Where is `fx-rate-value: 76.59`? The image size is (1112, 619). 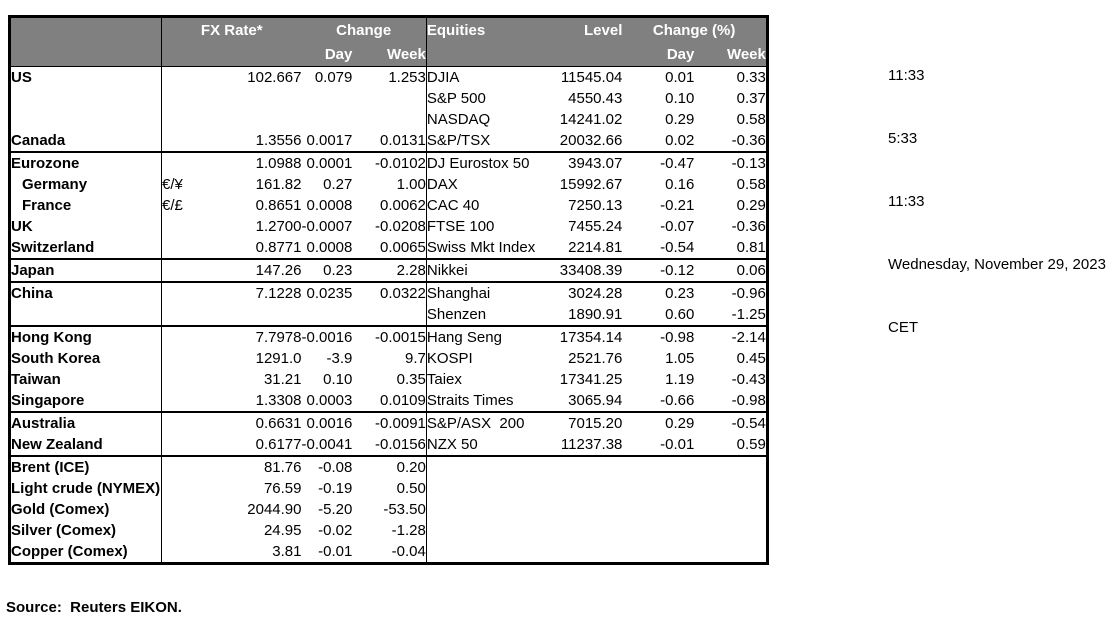
fx-rate-value: 76.59 is located at coordinates (282, 488).